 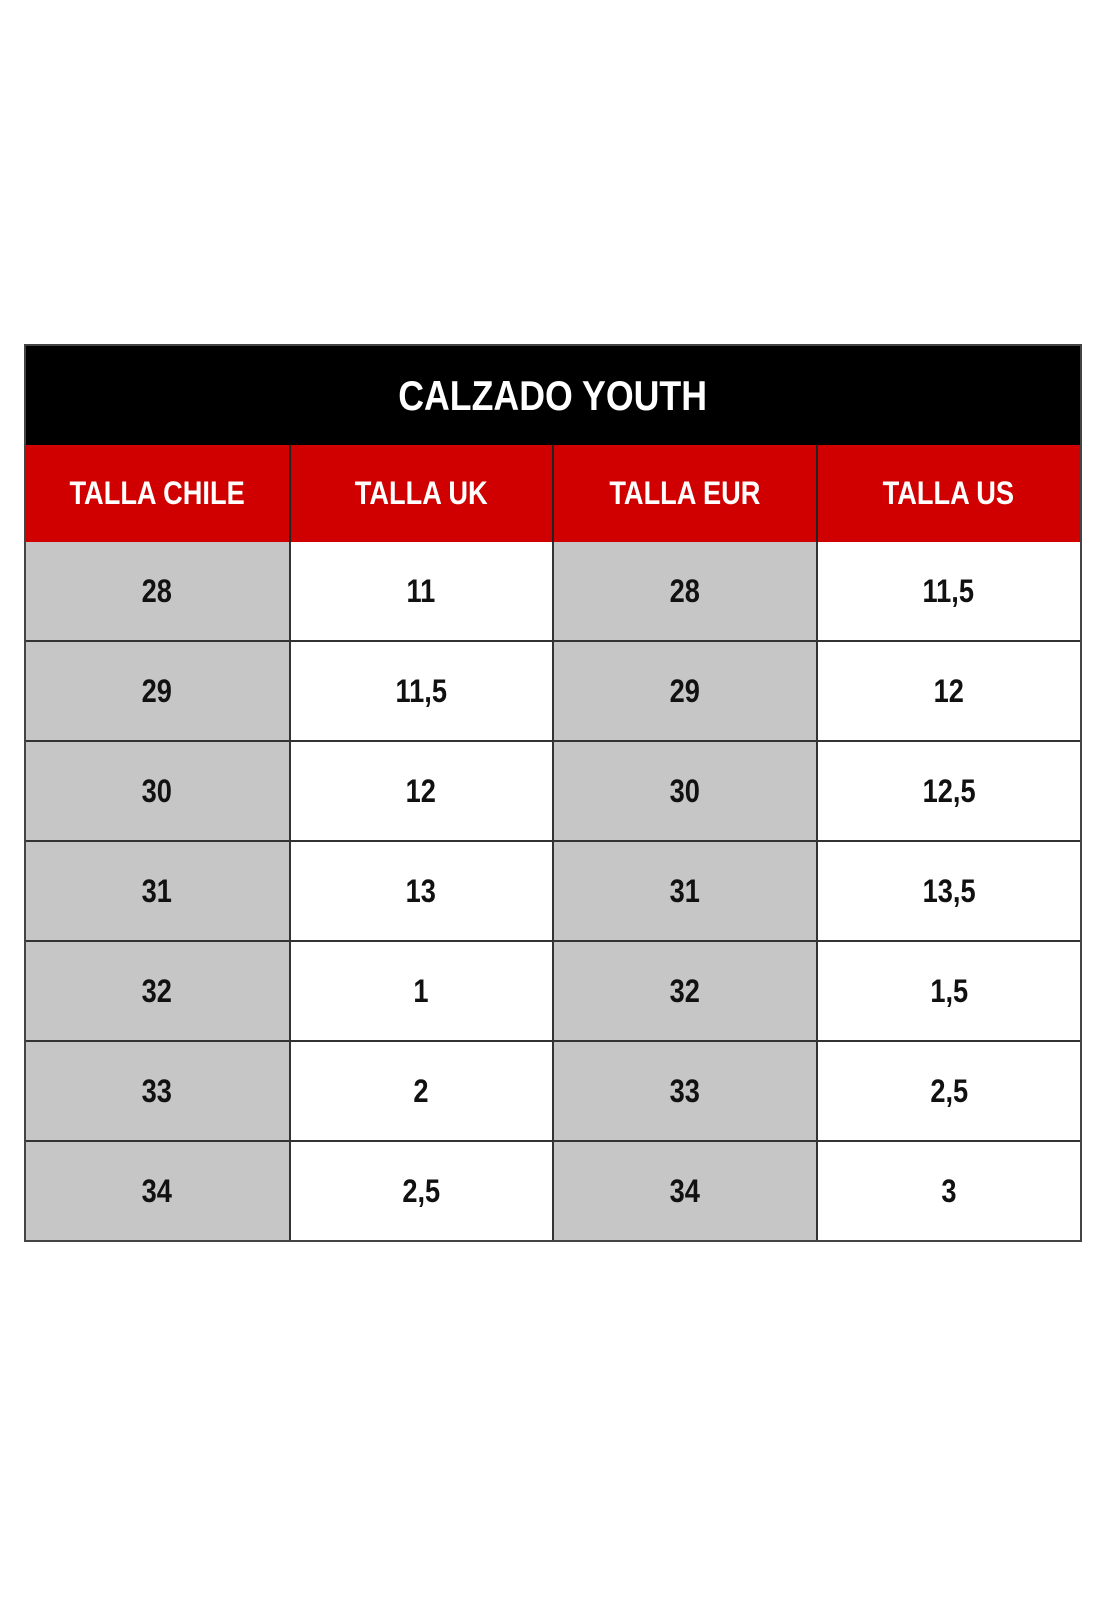 I want to click on table-cell: 12,5, so click(x=947, y=790).